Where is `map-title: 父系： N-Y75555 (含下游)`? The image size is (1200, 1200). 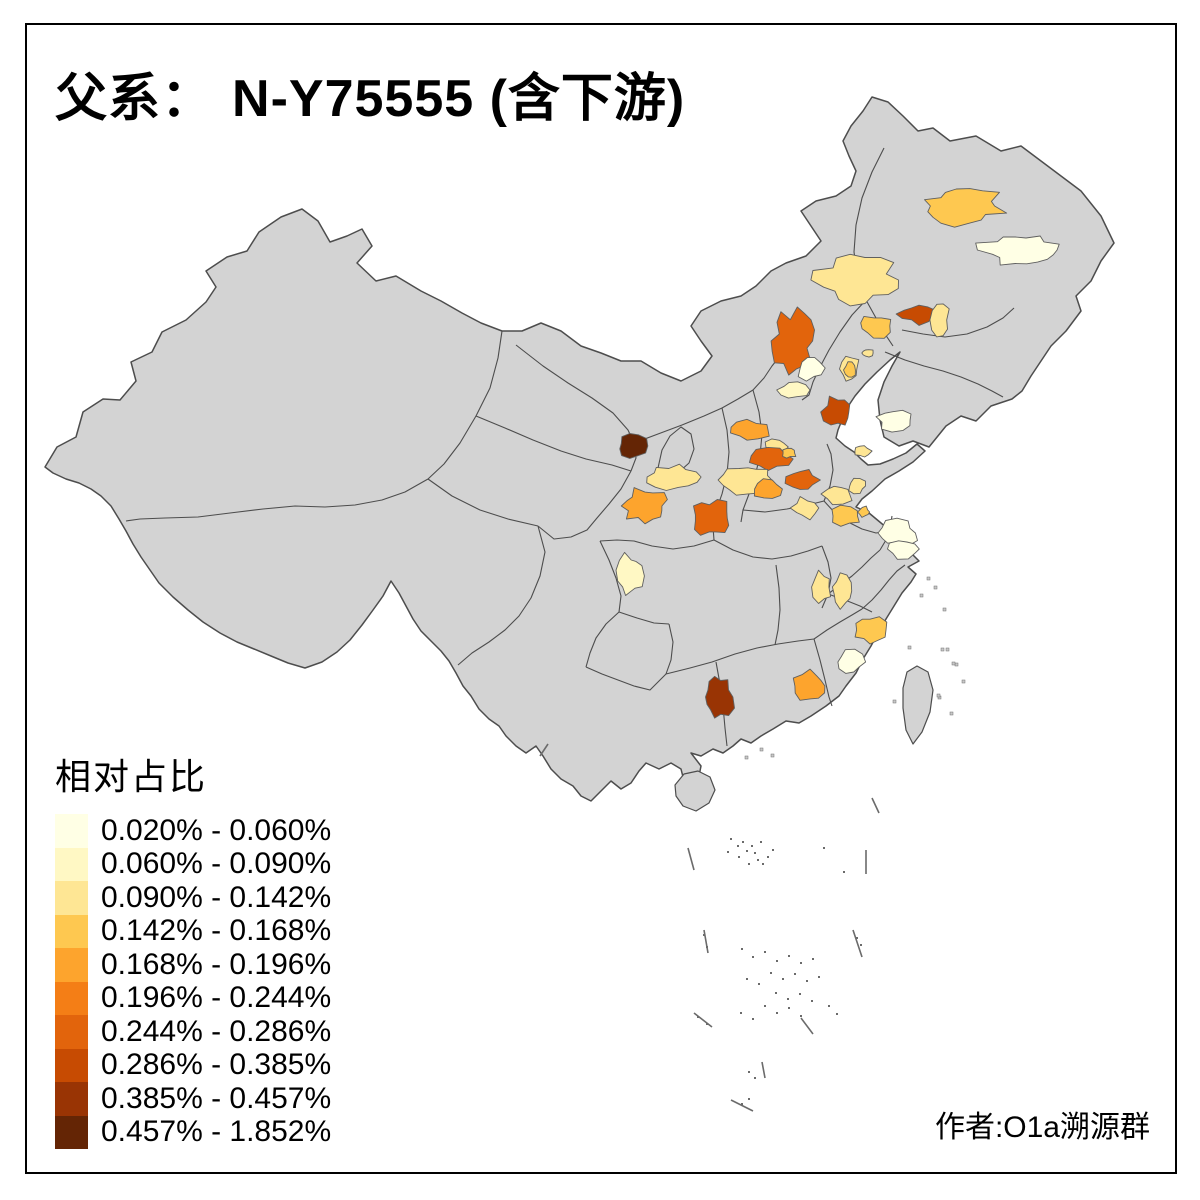
map-title: 父系： N-Y75555 (含下游) is located at coordinates (370, 93).